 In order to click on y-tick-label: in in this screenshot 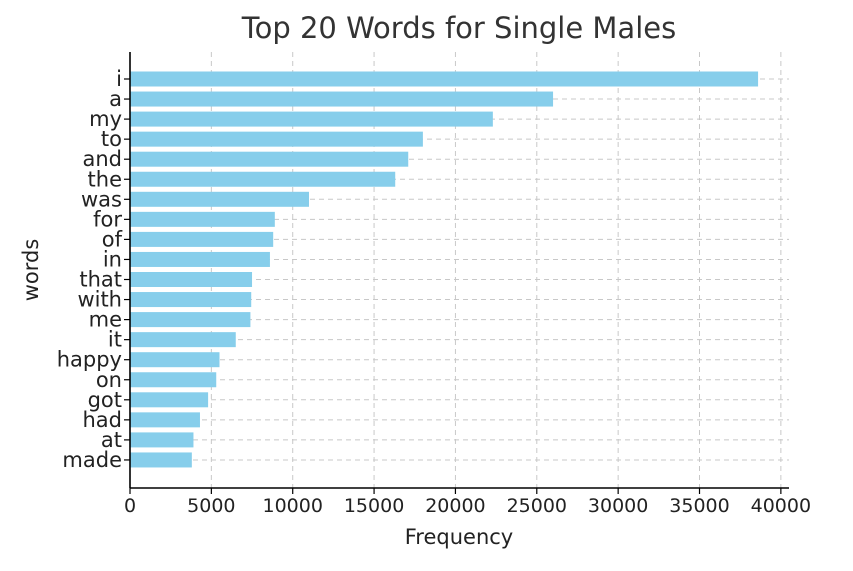, I will do `click(112, 259)`.